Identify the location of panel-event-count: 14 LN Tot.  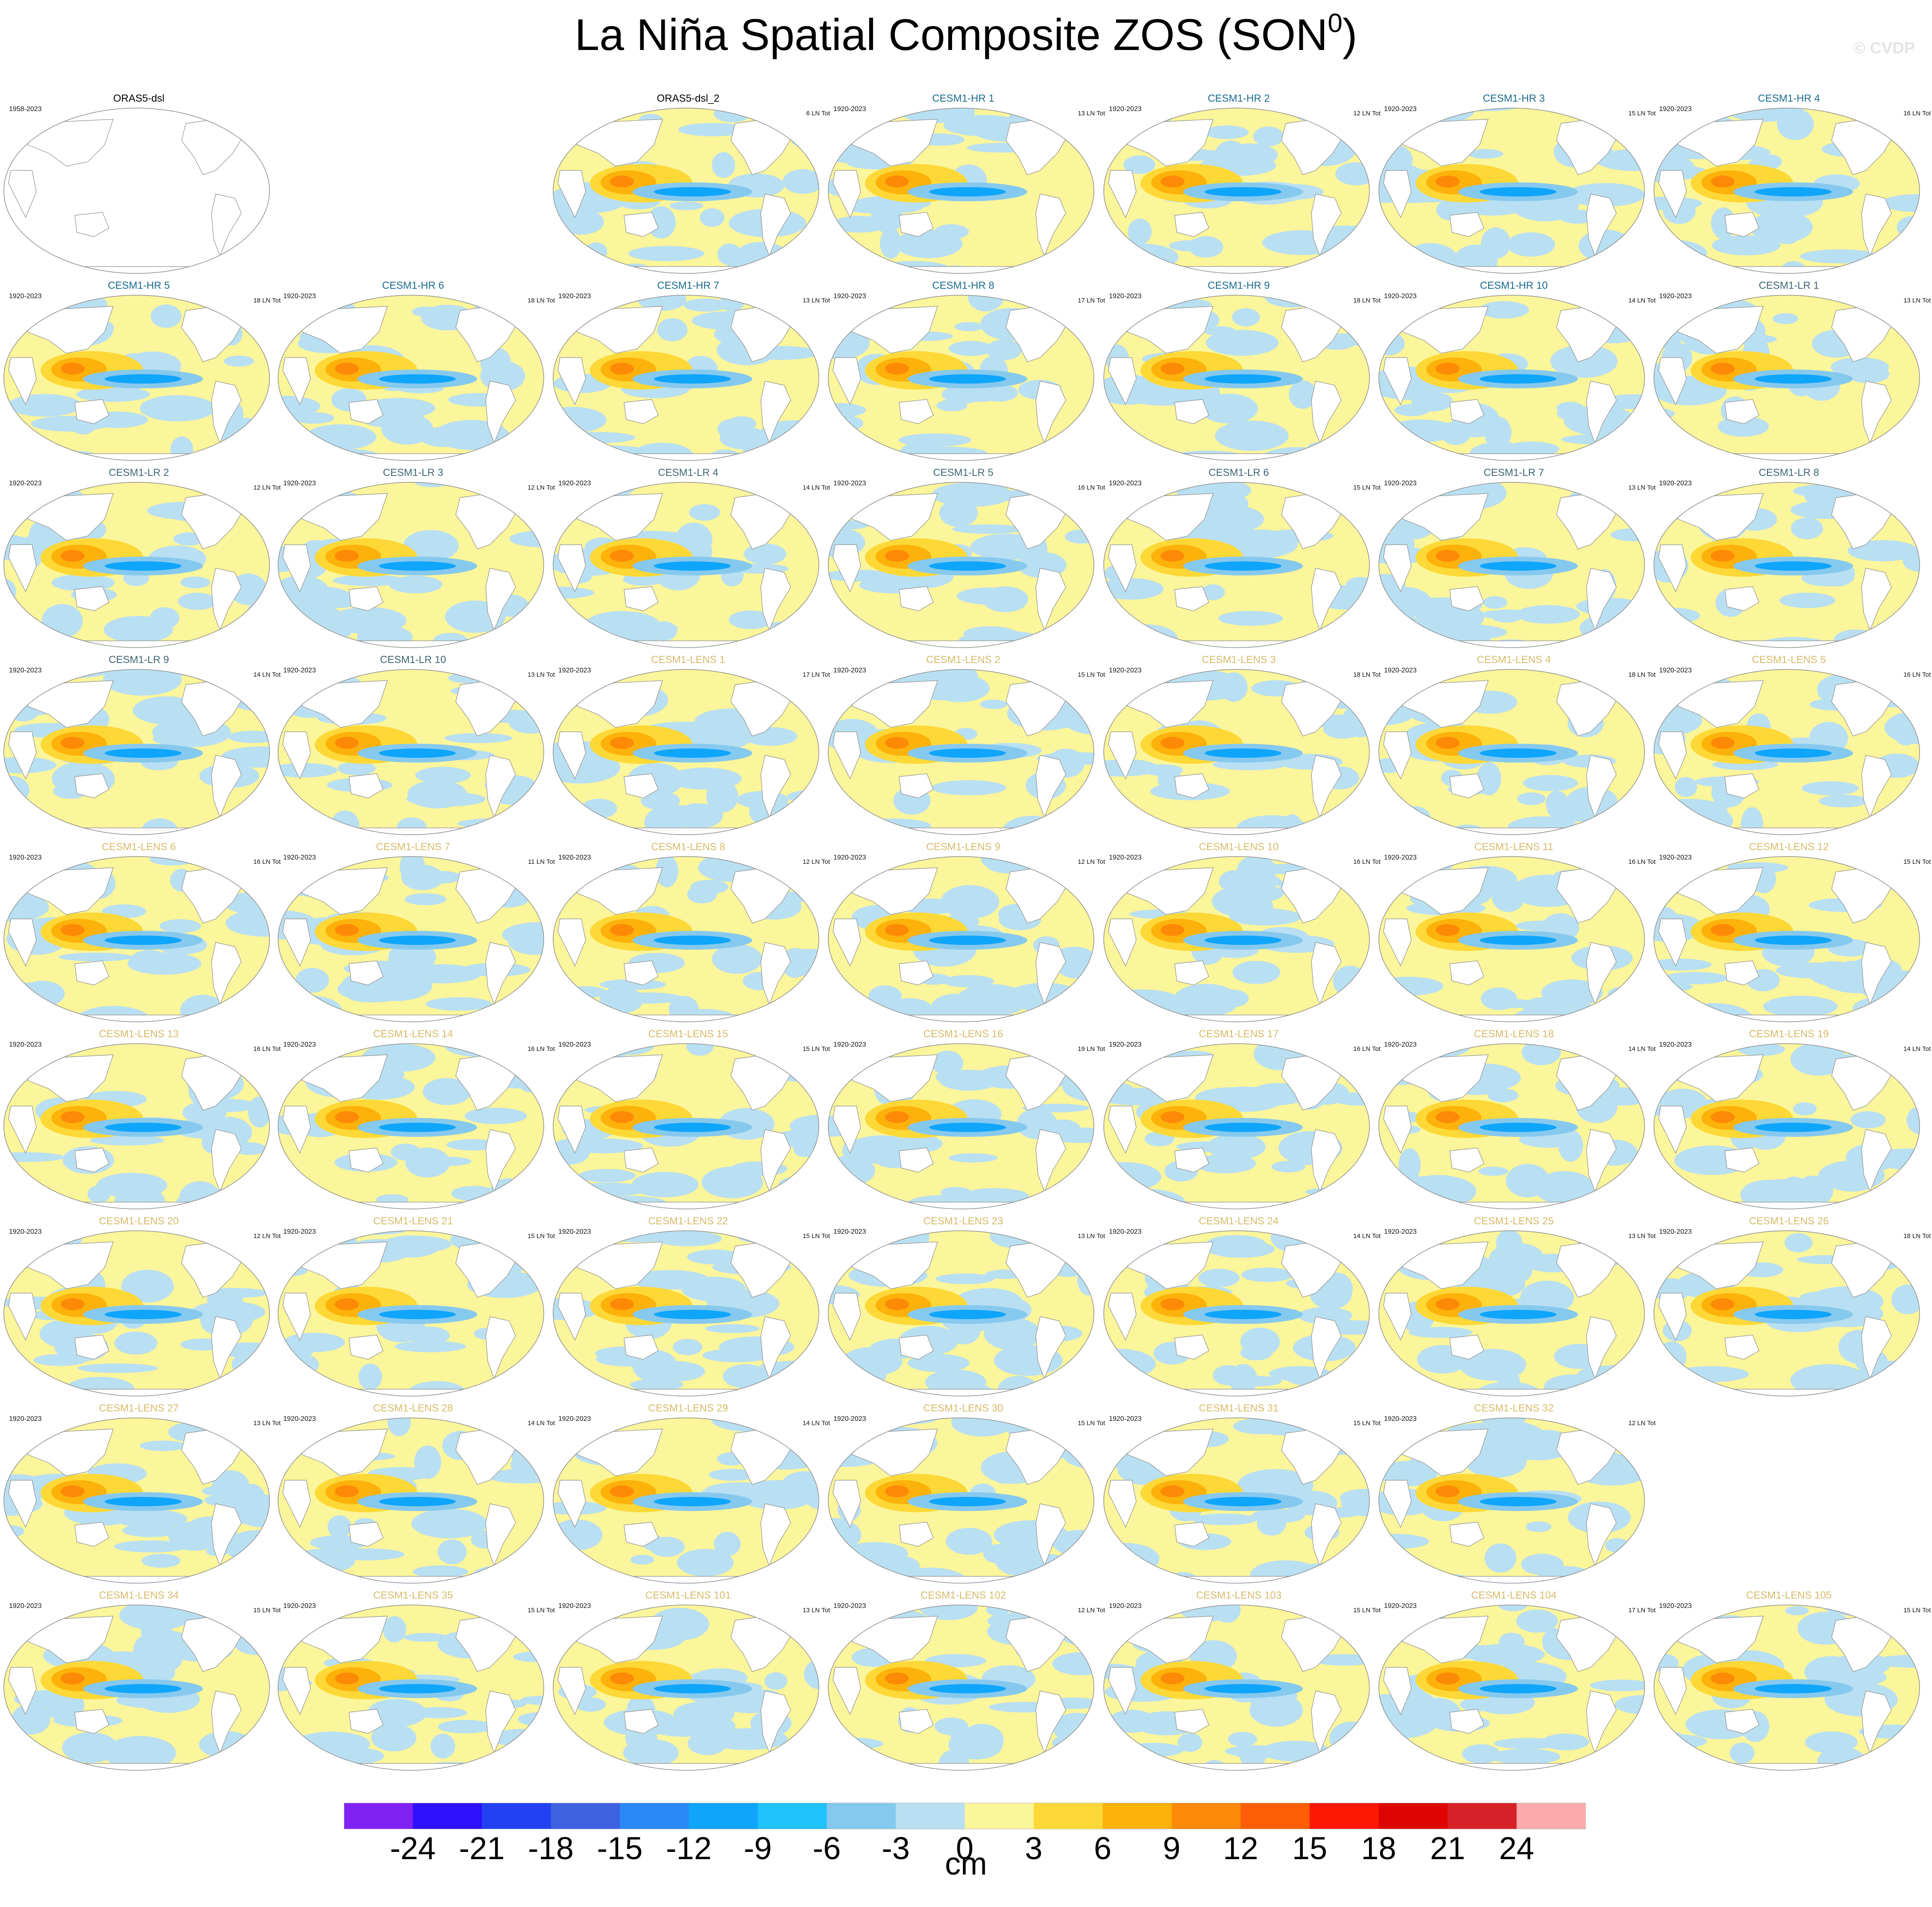
(816, 488).